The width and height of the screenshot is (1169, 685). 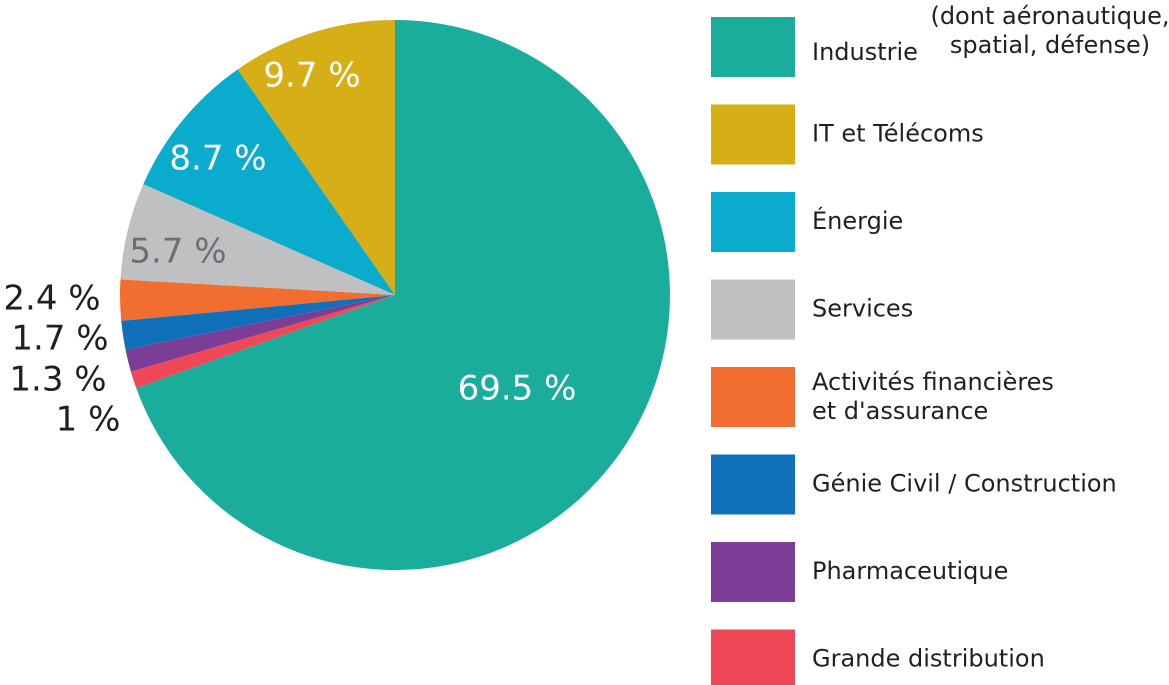 What do you see at coordinates (862, 309) in the screenshot?
I see `legend-label: Services` at bounding box center [862, 309].